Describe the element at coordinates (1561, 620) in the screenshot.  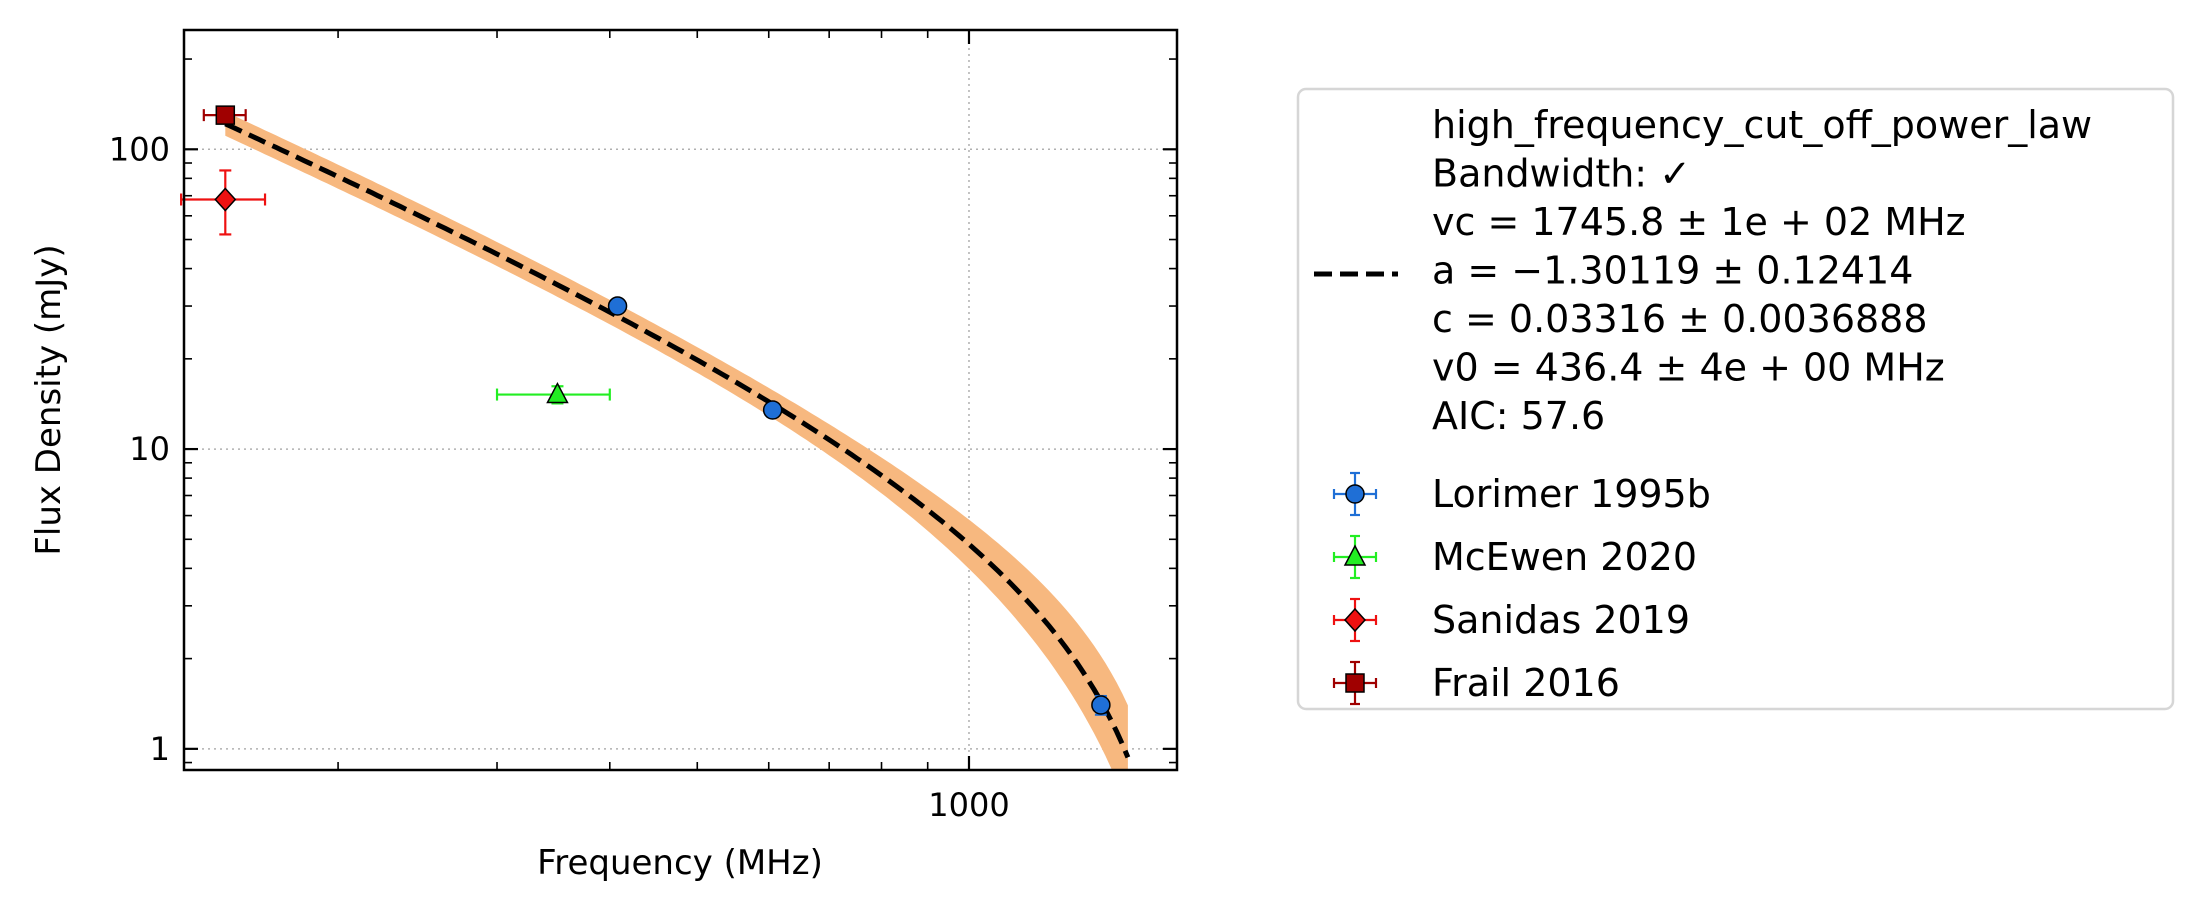
I see `legend-series-label: Sanidas 2019` at that location.